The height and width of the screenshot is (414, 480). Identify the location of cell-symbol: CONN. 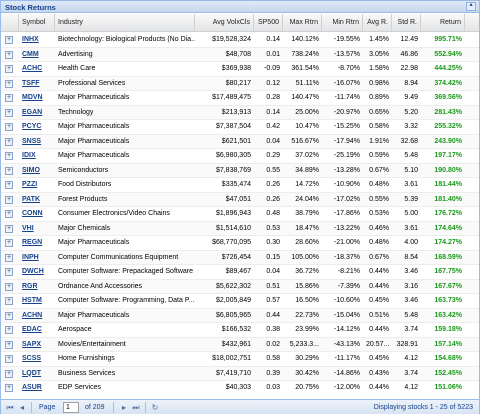
(32, 213).